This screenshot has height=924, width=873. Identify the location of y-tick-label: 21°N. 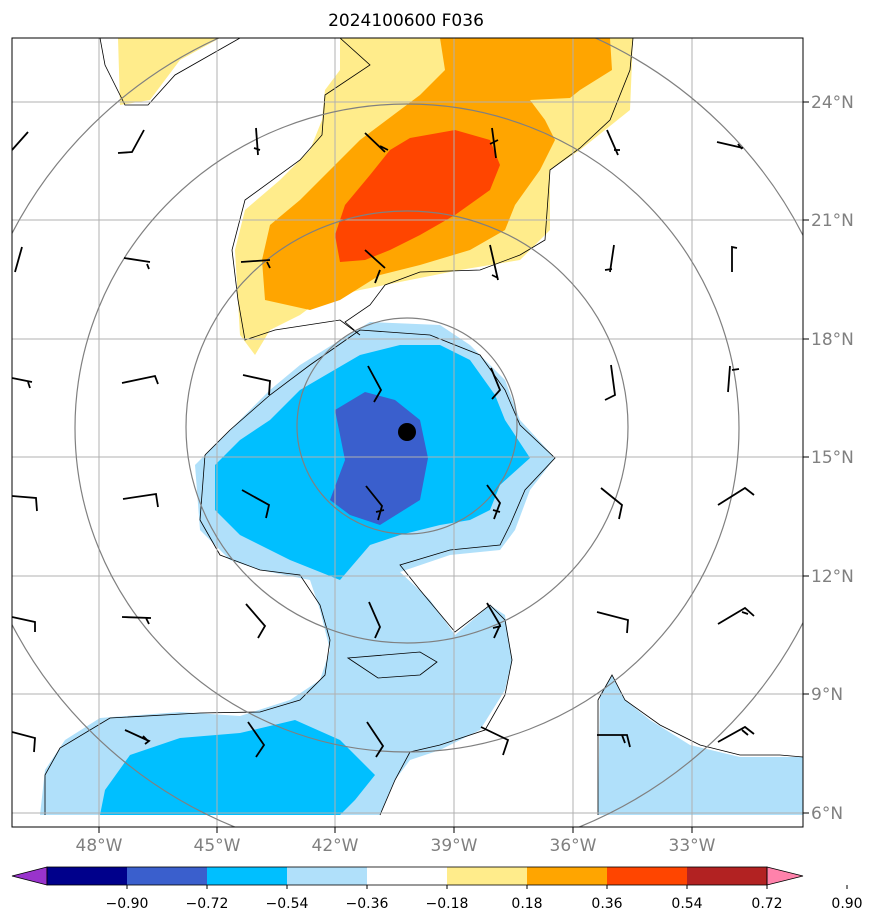
(832, 221).